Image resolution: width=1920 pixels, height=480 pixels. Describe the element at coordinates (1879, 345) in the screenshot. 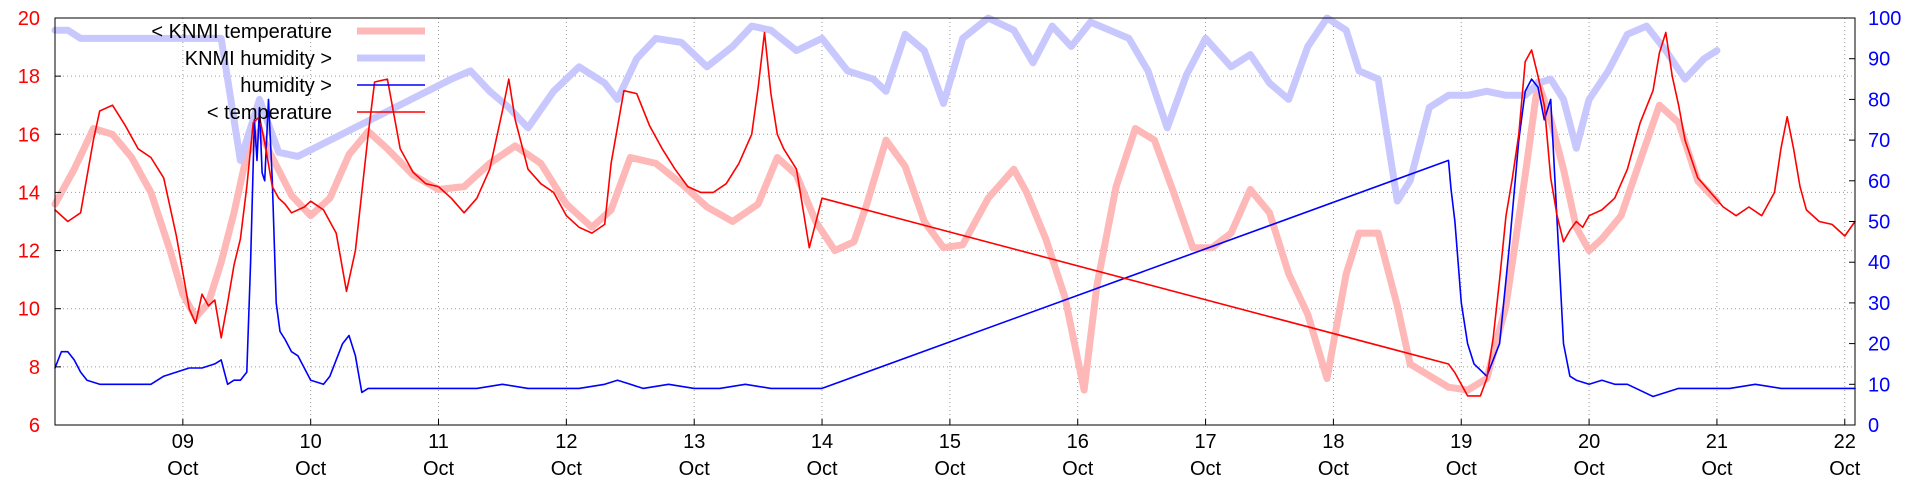

I see `right-tick-label: 20` at that location.